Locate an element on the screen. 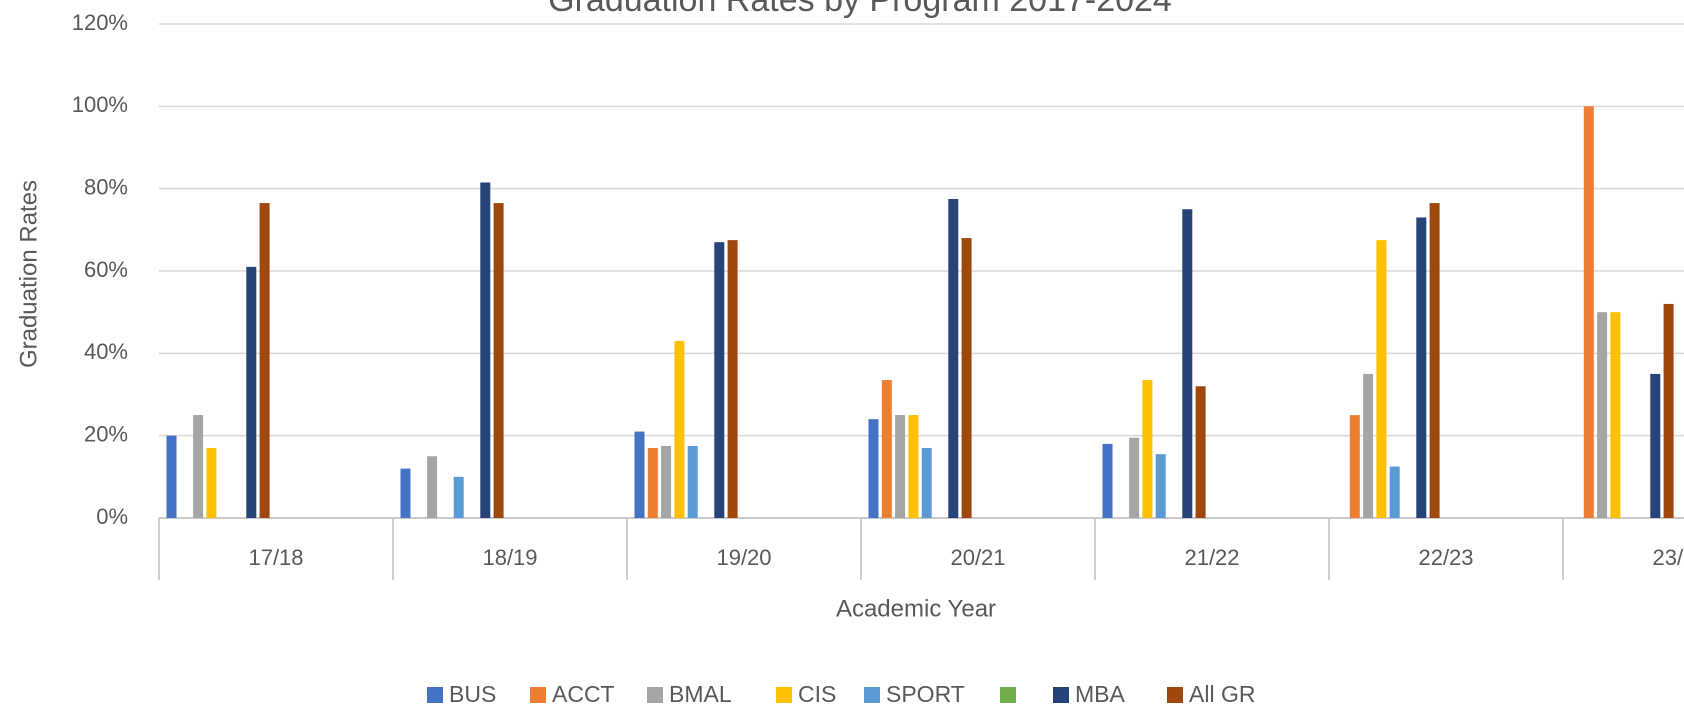 This screenshot has width=1684, height=714. legend-label: BUS is located at coordinates (472, 694).